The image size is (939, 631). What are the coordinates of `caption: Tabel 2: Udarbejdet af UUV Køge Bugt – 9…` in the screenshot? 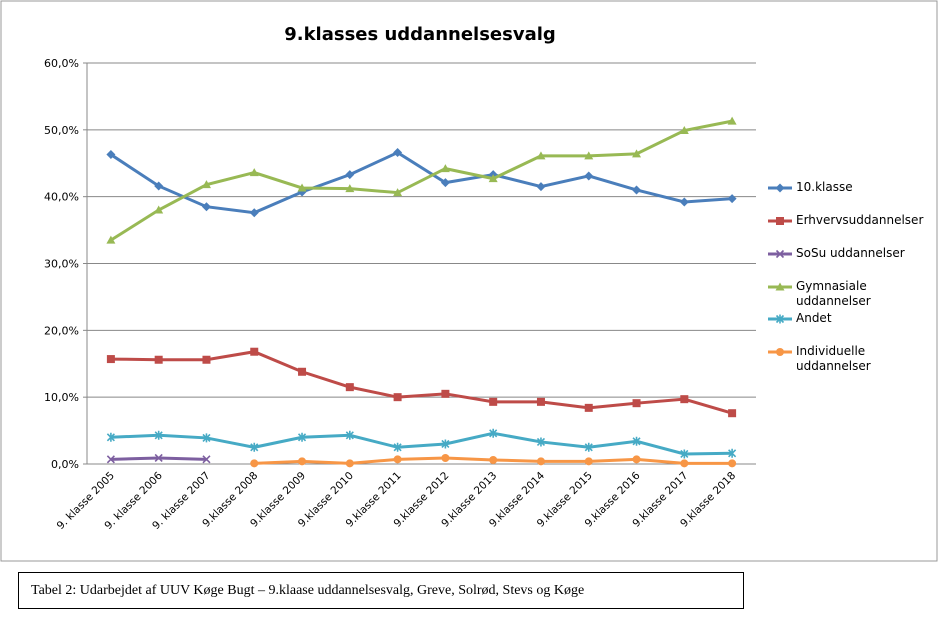 It's located at (381, 590).